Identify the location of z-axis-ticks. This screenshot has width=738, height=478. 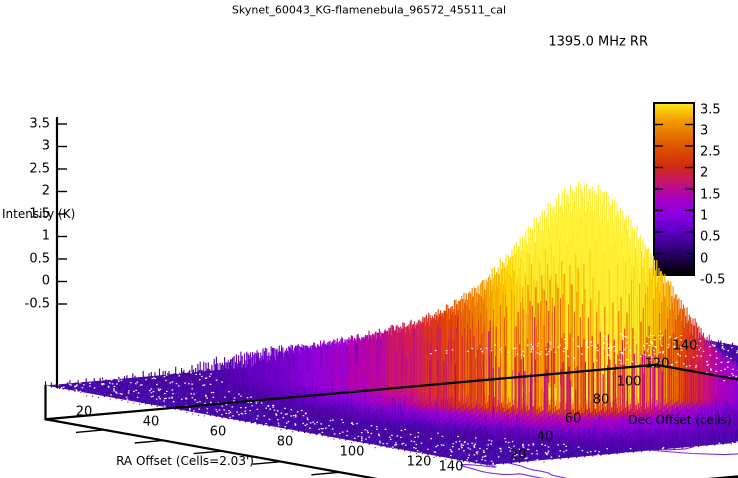
(62, 214).